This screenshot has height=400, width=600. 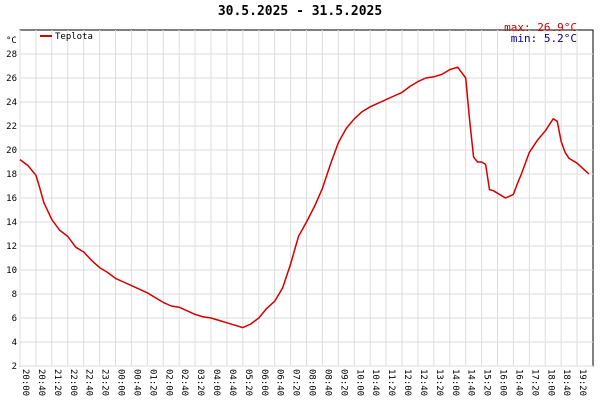 What do you see at coordinates (11, 223) in the screenshot?
I see `y-tick-label: 14` at bounding box center [11, 223].